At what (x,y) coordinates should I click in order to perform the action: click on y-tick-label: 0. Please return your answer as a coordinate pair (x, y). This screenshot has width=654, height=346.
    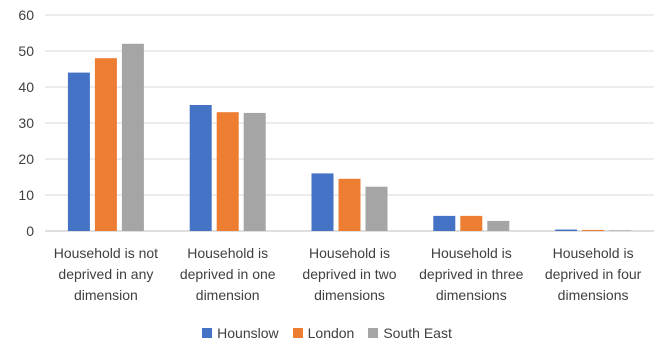
    Looking at the image, I should click on (30, 231).